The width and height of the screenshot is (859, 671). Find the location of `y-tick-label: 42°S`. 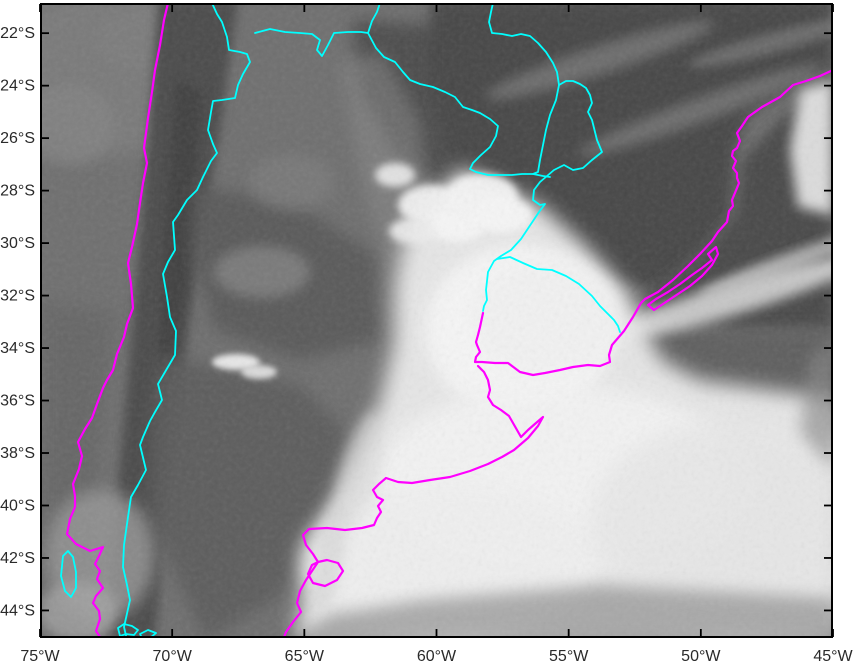

y-tick-label: 42°S is located at coordinates (17, 558).